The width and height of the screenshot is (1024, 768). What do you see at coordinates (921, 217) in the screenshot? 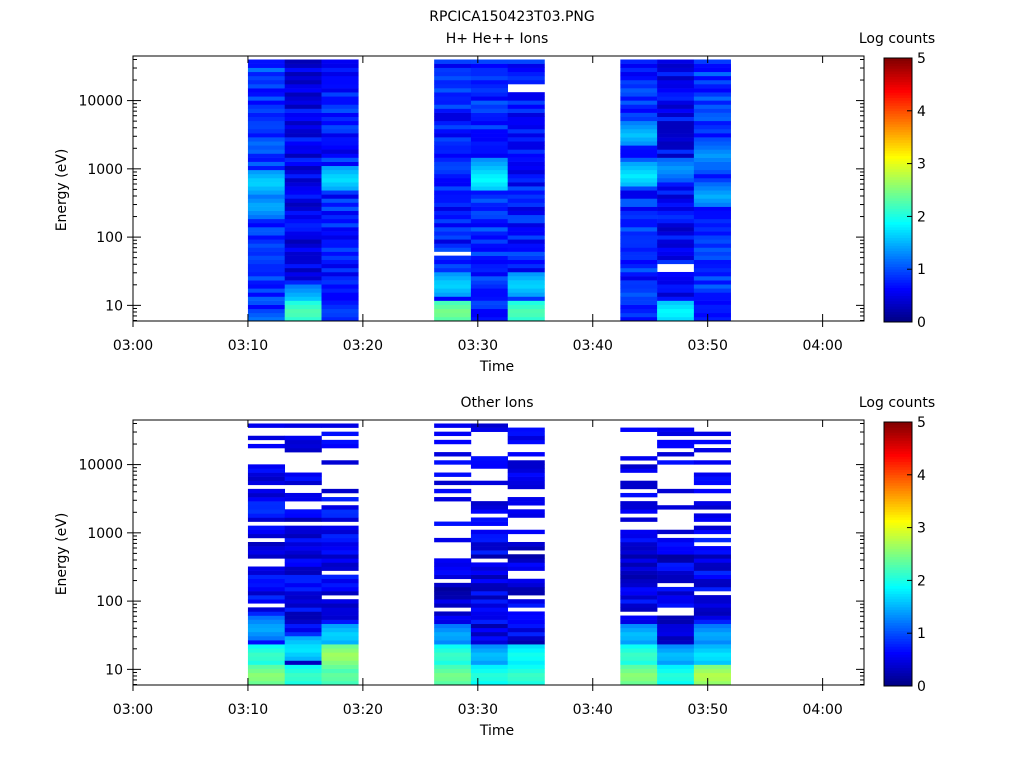
I see `colorbar-tick-label: 2` at bounding box center [921, 217].